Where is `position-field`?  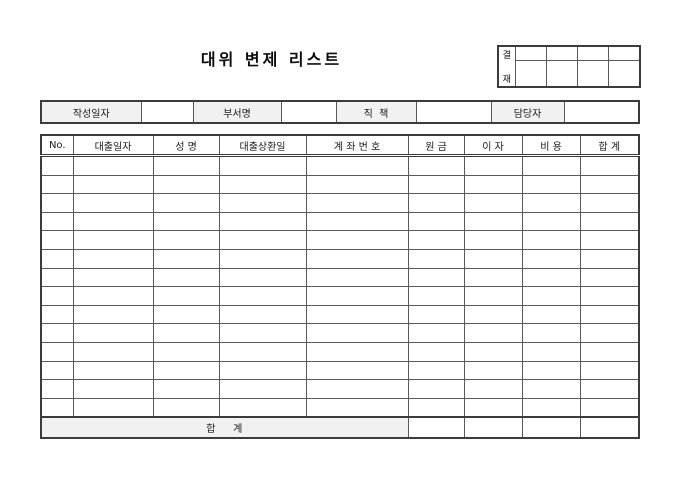 position-field is located at coordinates (453, 112).